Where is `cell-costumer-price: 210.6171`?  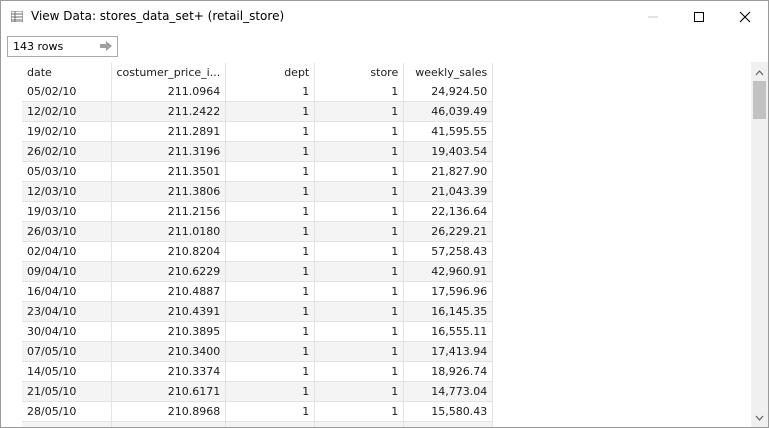 cell-costumer-price: 210.6171 is located at coordinates (169, 391).